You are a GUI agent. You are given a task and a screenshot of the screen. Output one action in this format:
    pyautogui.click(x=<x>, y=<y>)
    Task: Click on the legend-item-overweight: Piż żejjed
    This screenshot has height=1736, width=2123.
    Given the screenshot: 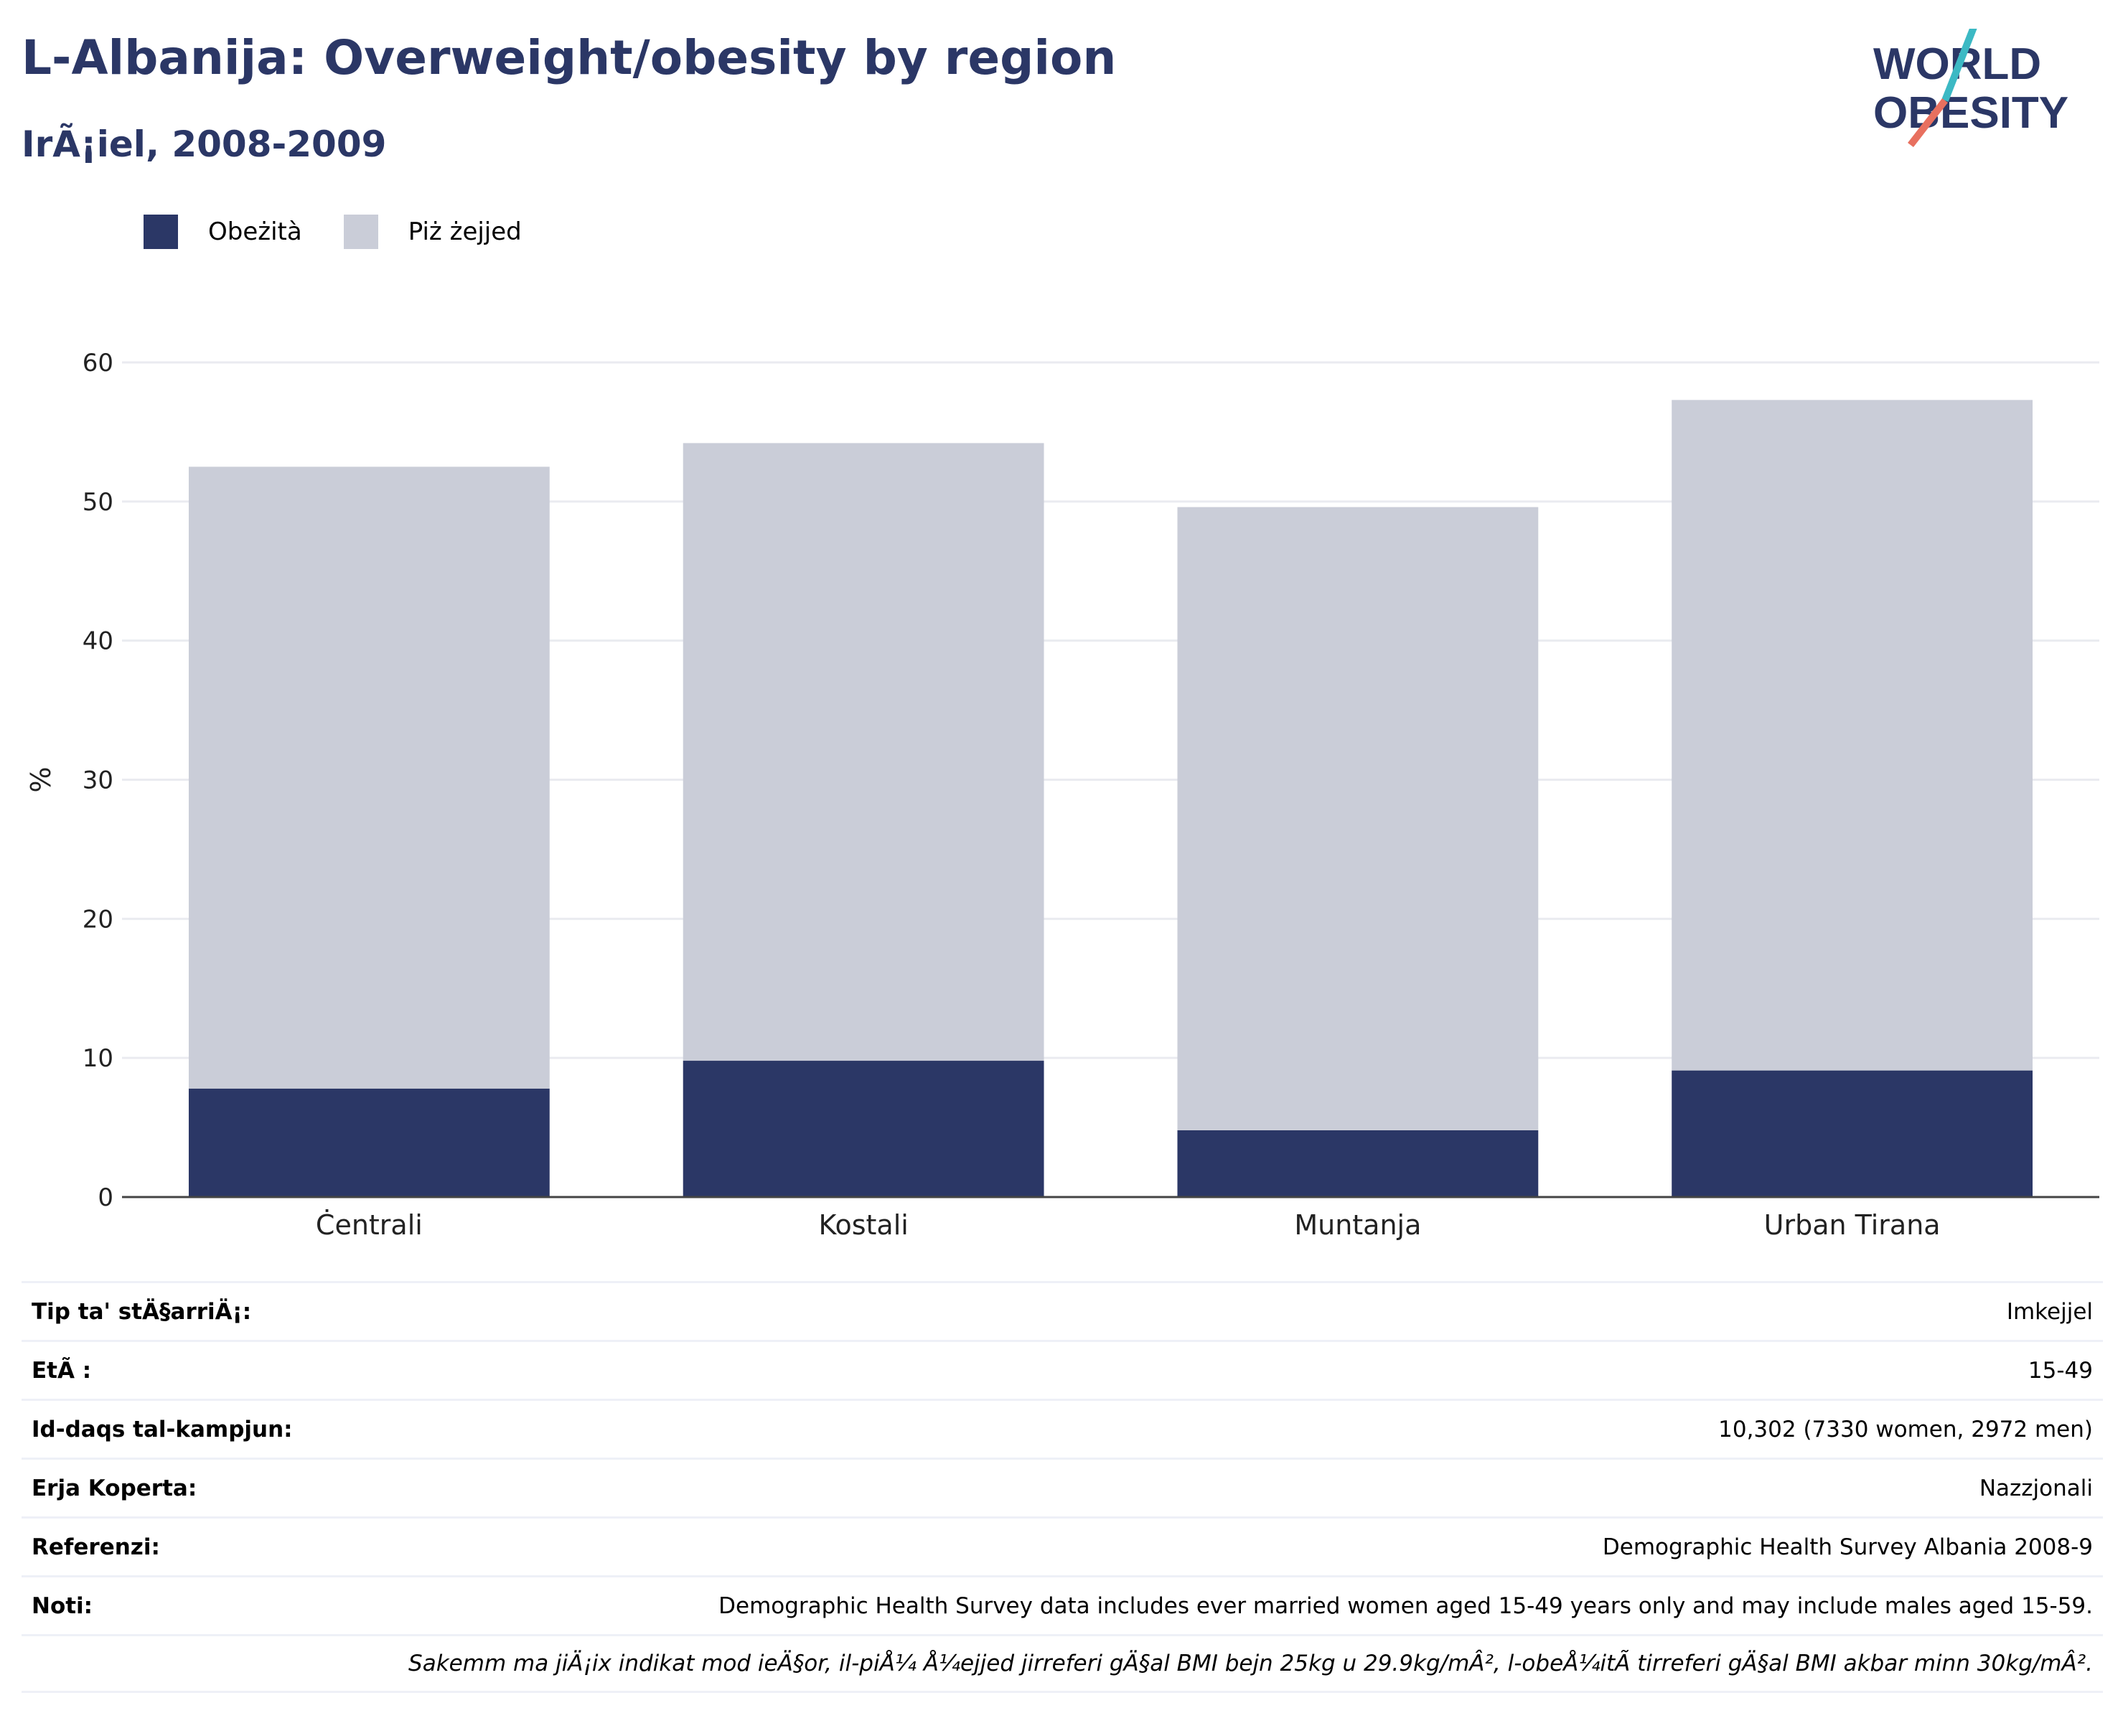 What is the action you would take?
    pyautogui.click(x=432, y=232)
    